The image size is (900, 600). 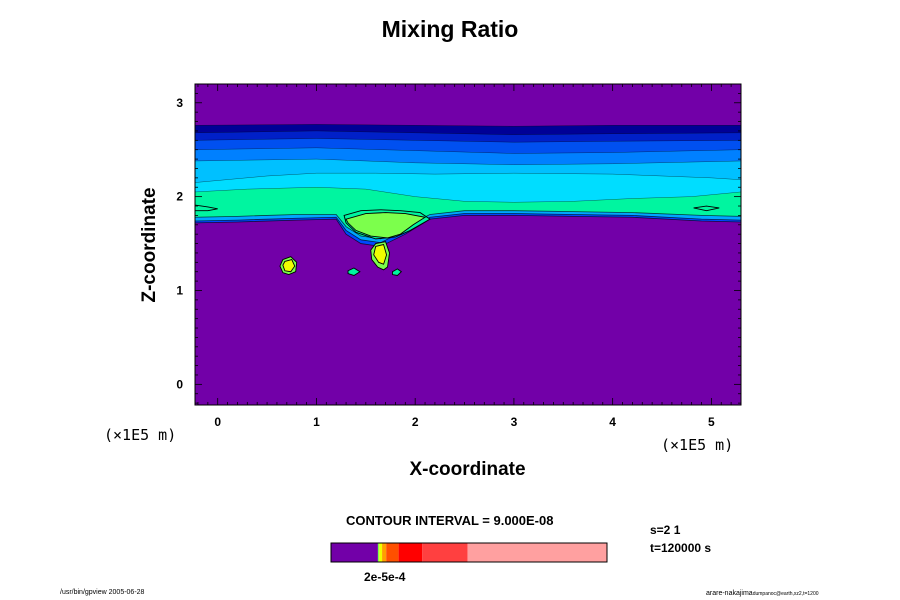 I want to click on y-tick-label: 0, so click(x=179, y=384).